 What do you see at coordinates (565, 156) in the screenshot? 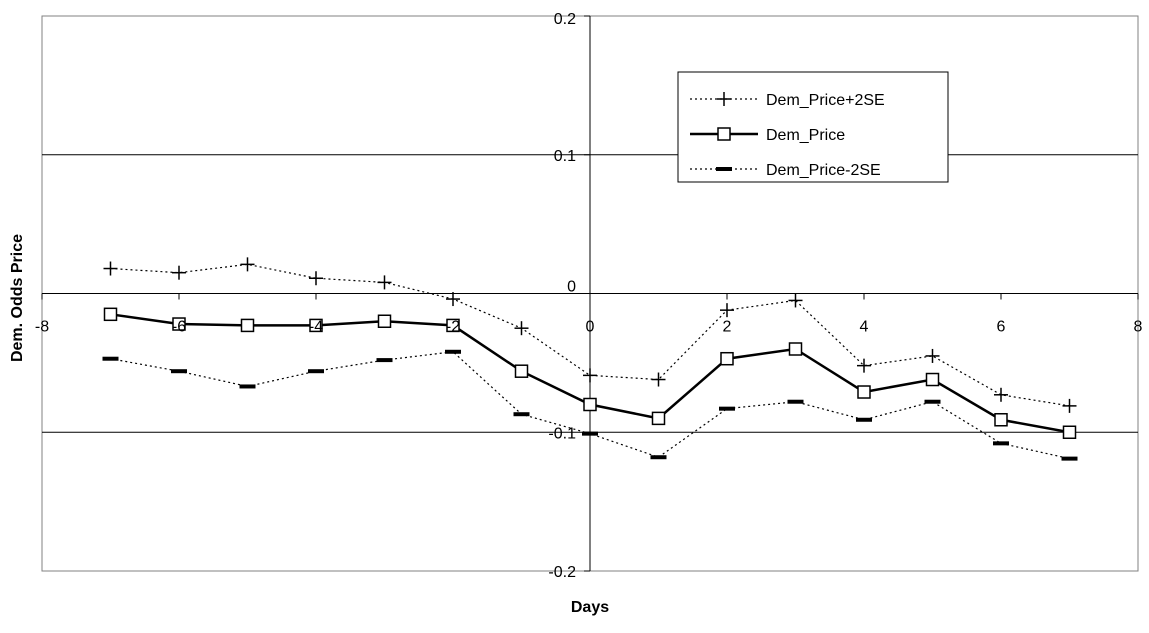
I see `y-tick-label: 0.1` at bounding box center [565, 156].